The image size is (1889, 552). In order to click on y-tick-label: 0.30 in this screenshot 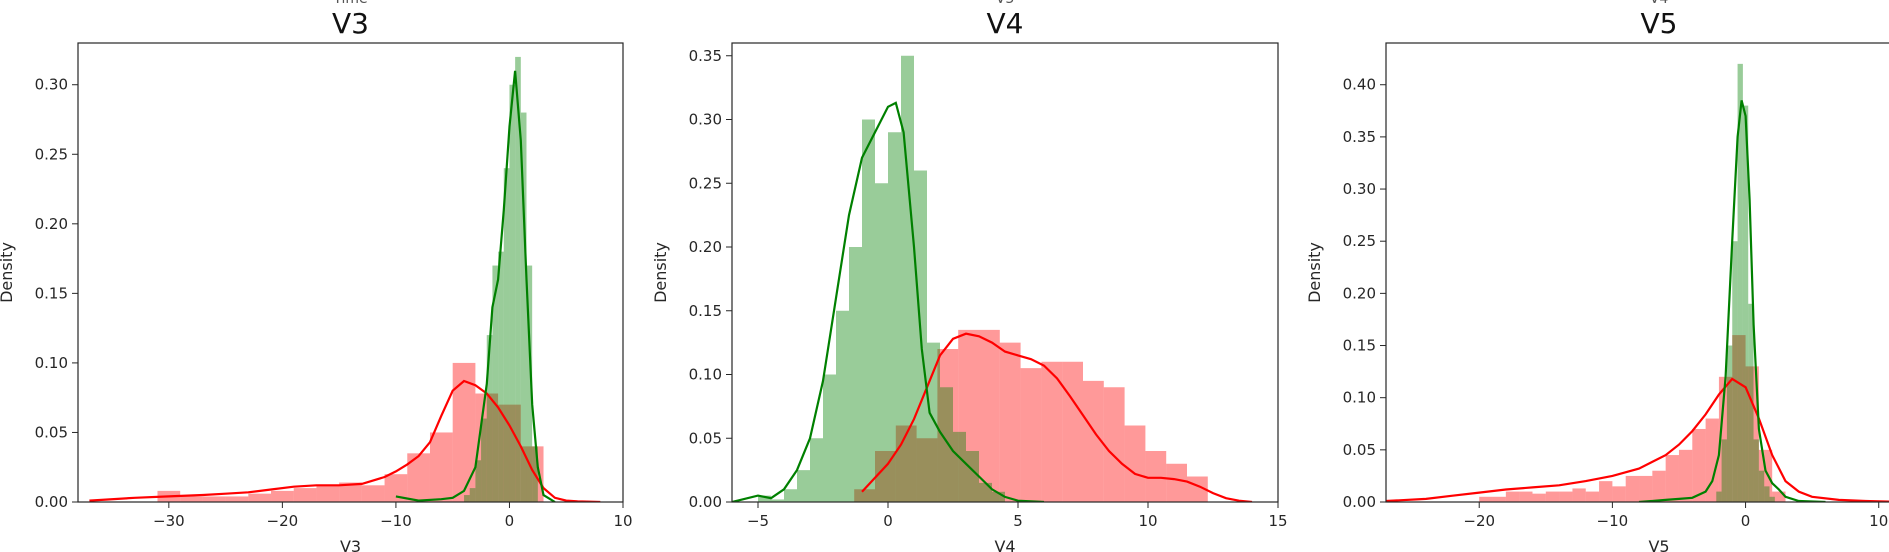, I will do `click(1359, 189)`.